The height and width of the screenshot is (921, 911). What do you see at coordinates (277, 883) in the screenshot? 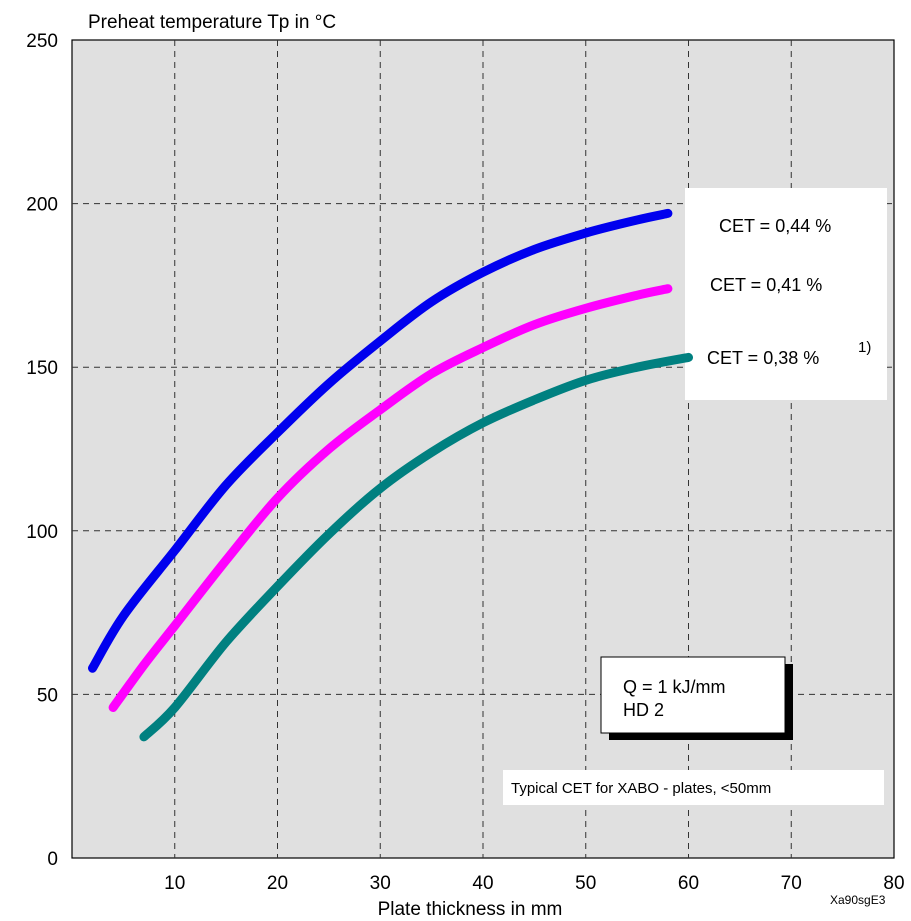
I see `x-tick-label: 20` at bounding box center [277, 883].